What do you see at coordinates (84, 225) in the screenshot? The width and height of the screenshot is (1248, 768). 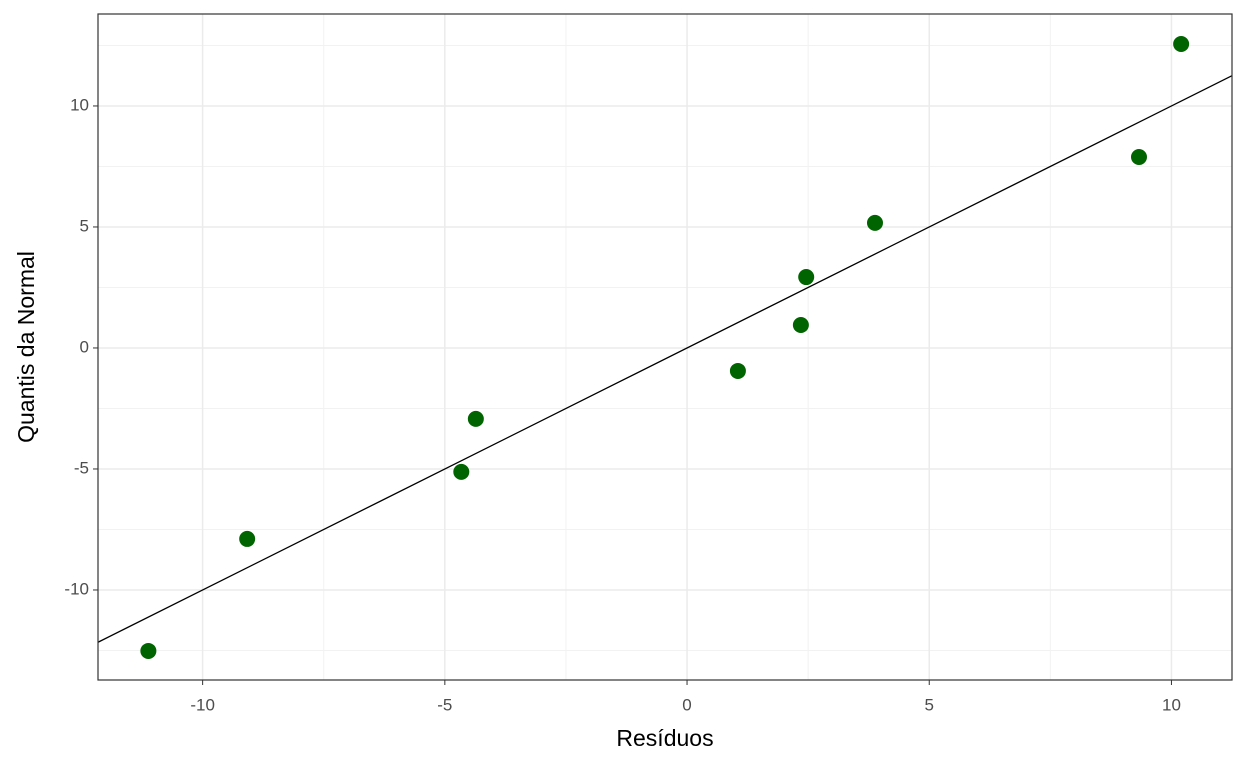 I see `y-tick-label: 5` at bounding box center [84, 225].